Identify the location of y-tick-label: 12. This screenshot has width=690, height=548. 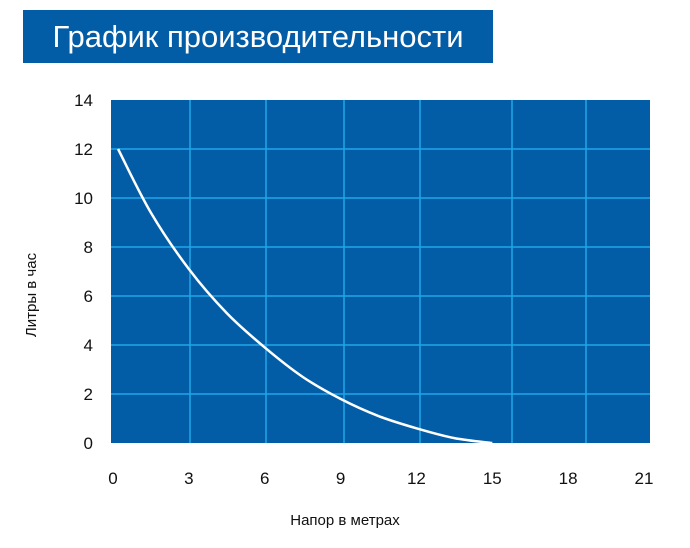
(83, 149).